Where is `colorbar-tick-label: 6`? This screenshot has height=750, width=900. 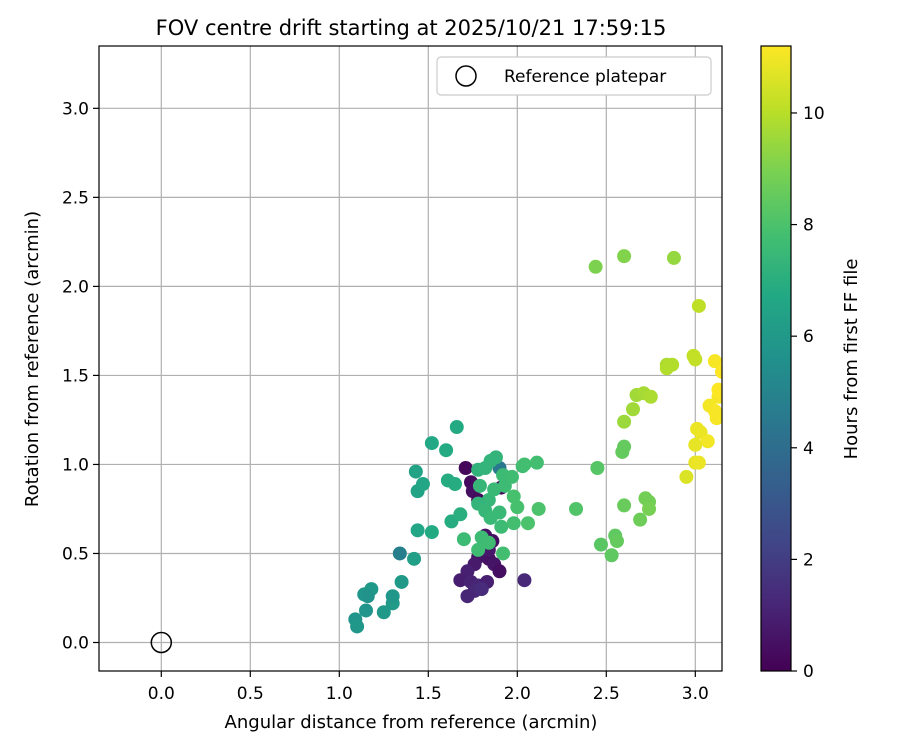
colorbar-tick-label: 6 is located at coordinates (808, 337).